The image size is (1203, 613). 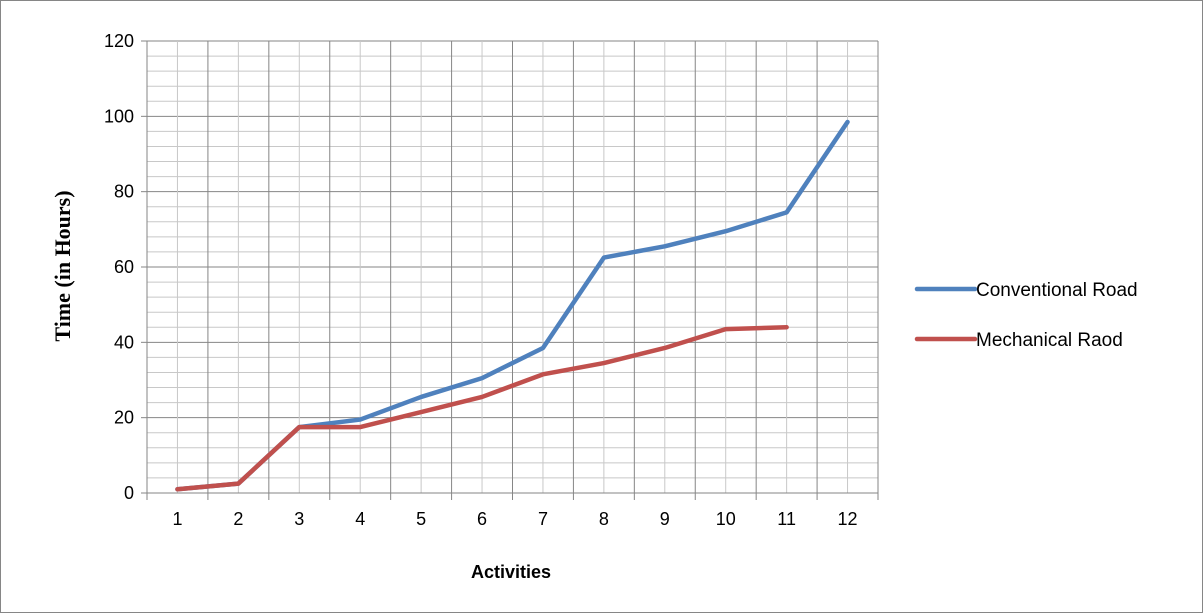 I want to click on x-tick-label: 4, so click(x=360, y=519).